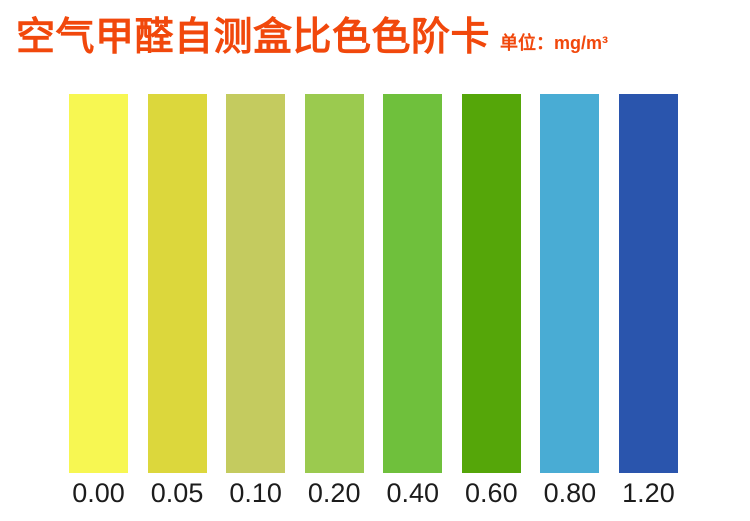 The width and height of the screenshot is (750, 521). What do you see at coordinates (334, 493) in the screenshot?
I see `concentration-label: 0.20` at bounding box center [334, 493].